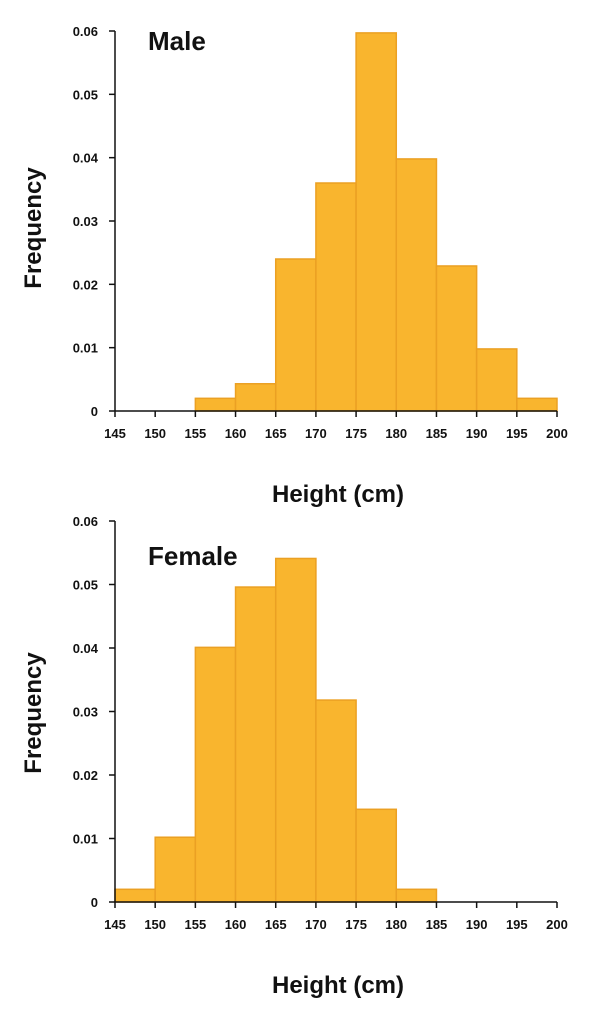 This screenshot has width=589, height=1014. What do you see at coordinates (85, 585) in the screenshot?
I see `female-y-tick-label-0.05: 0.05` at bounding box center [85, 585].